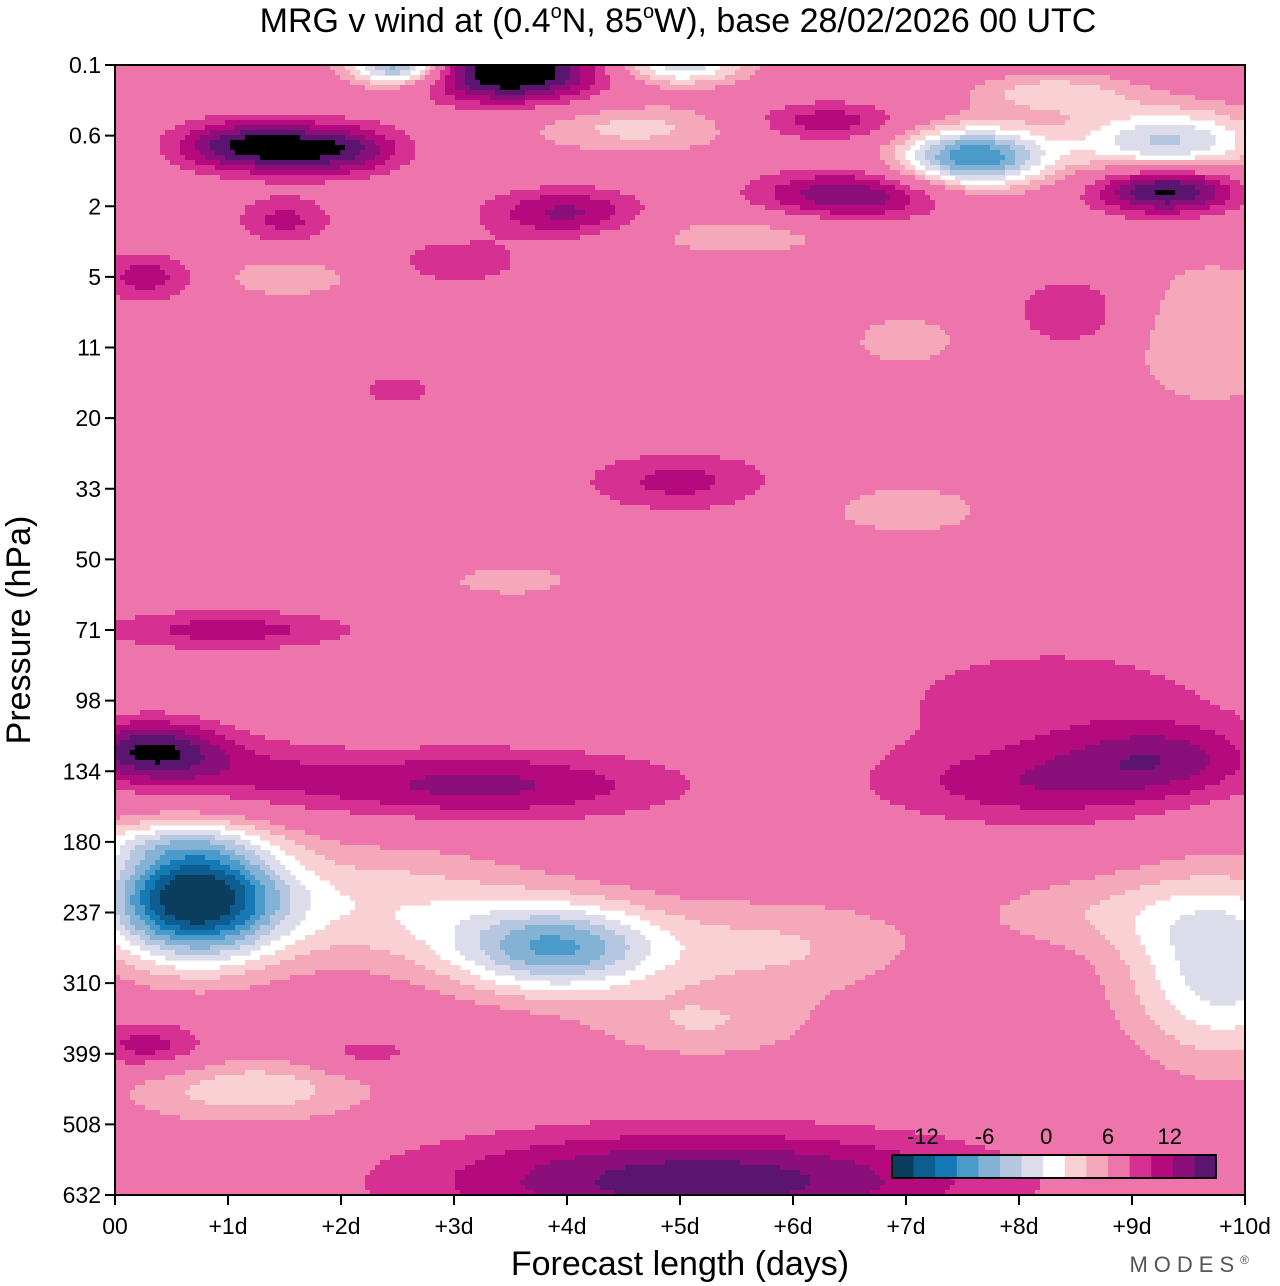 The height and width of the screenshot is (1286, 1280). What do you see at coordinates (566, 1226) in the screenshot?
I see `x-tick-label: +4d` at bounding box center [566, 1226].